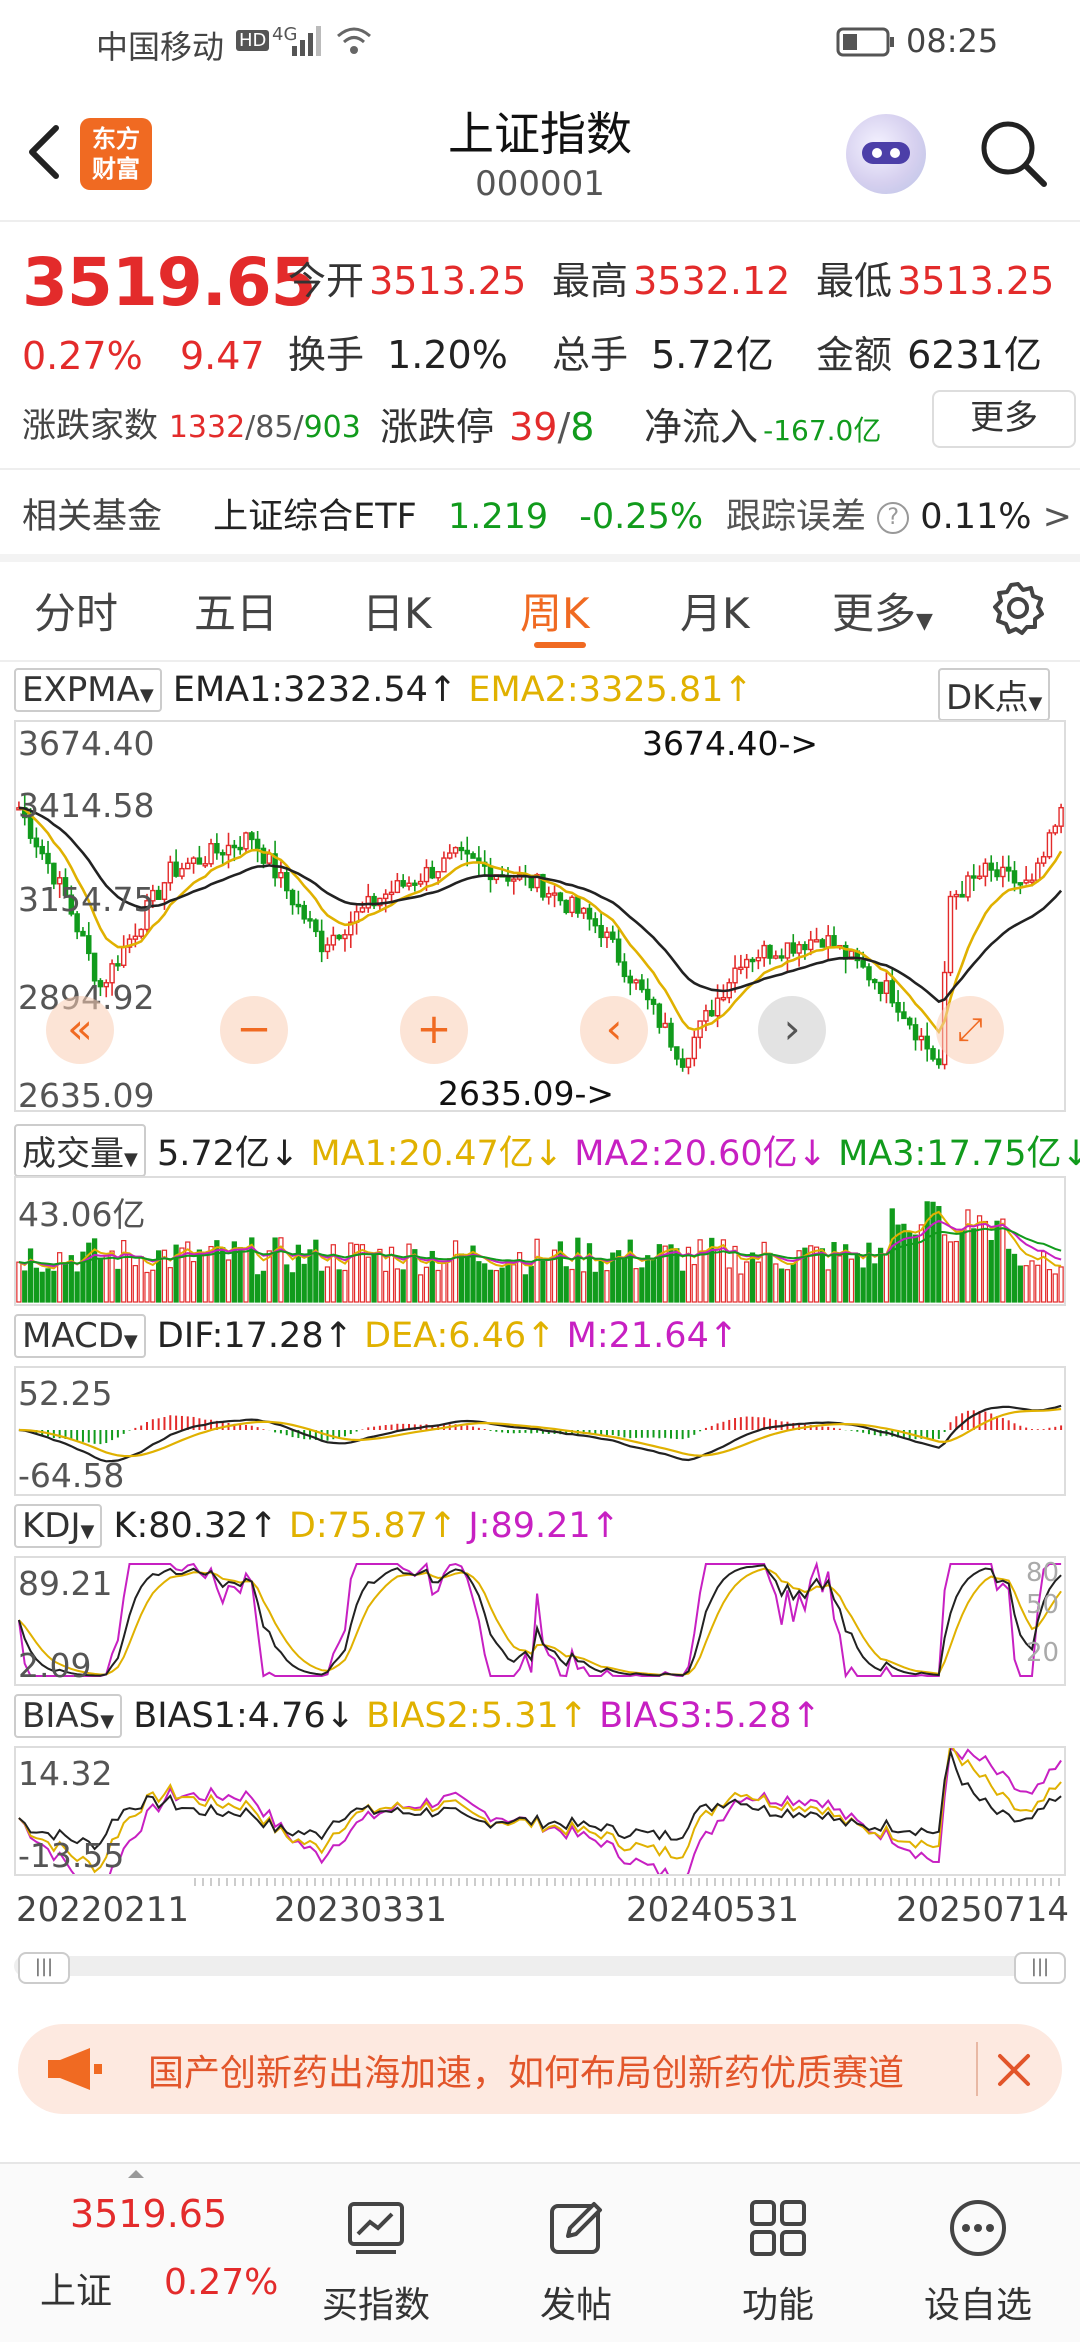 Image resolution: width=1080 pixels, height=2342 pixels. I want to click on related-fund-row: 相关基金 上证综合ETF 1.219 -0.25%, so click(362, 513).